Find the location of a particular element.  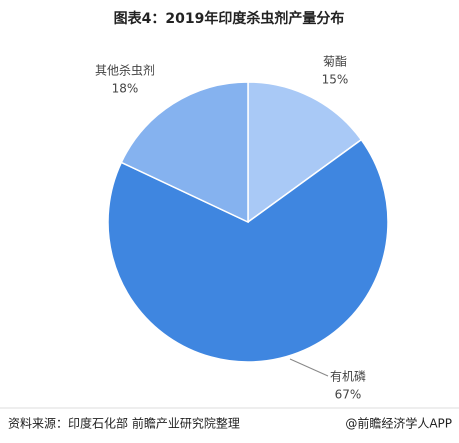

slice-label: 有机磷 is located at coordinates (348, 376).